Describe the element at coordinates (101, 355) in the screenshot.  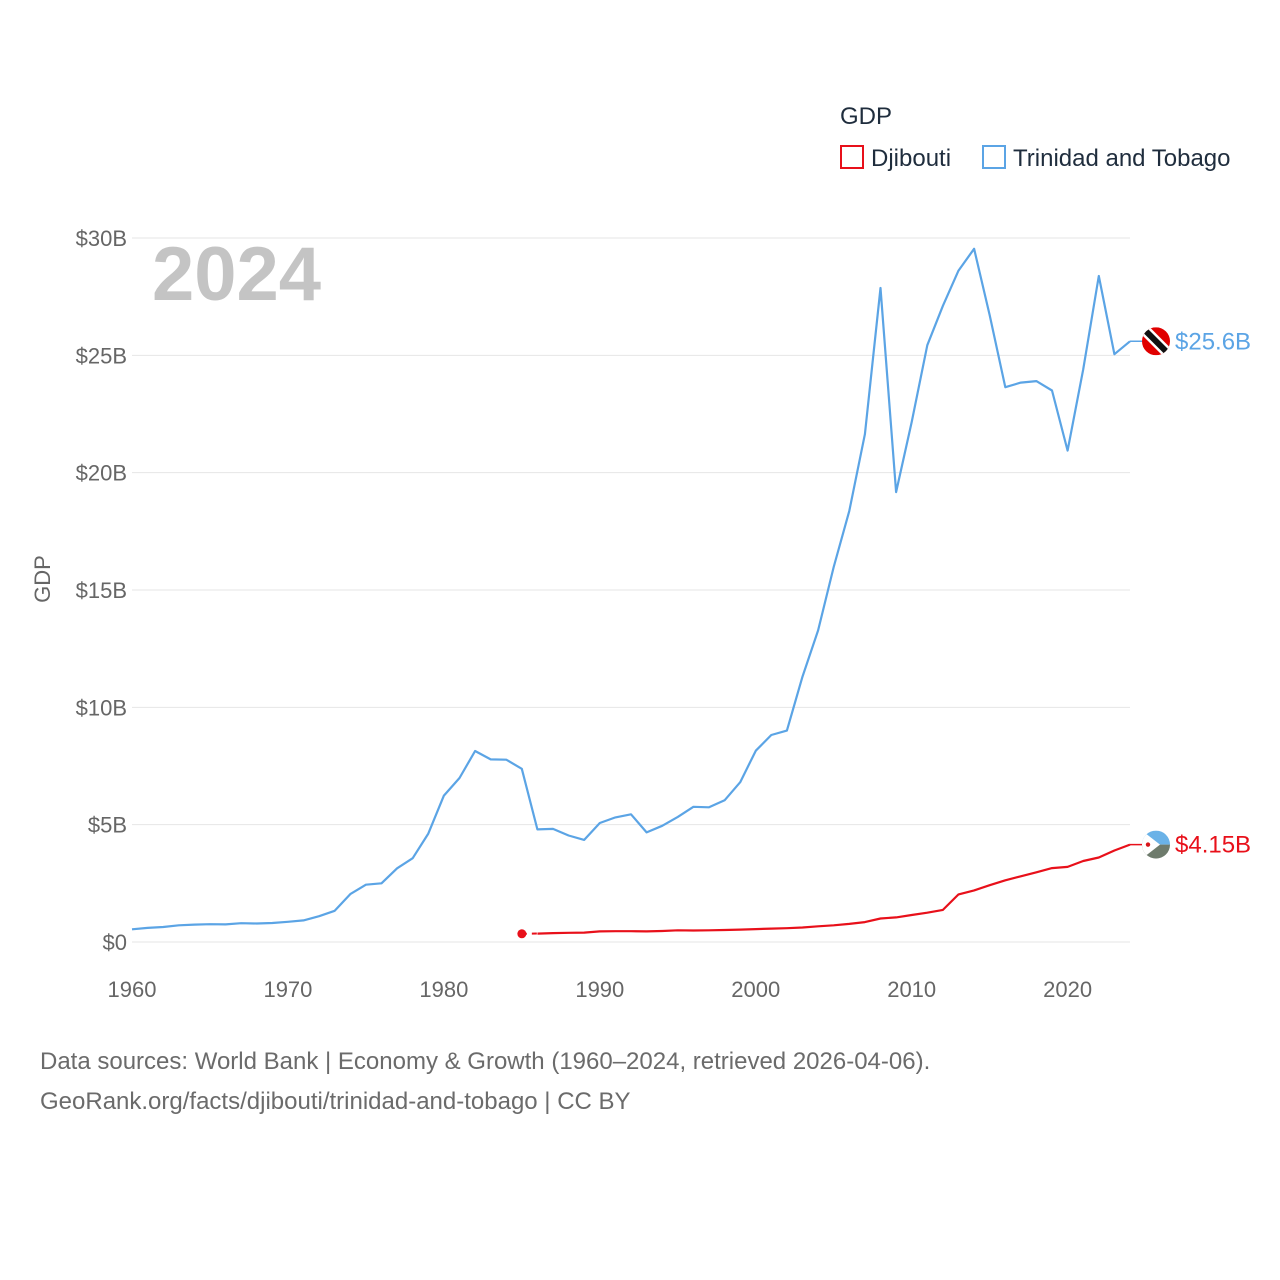
I see `y-tick-label-25b: $25B` at that location.